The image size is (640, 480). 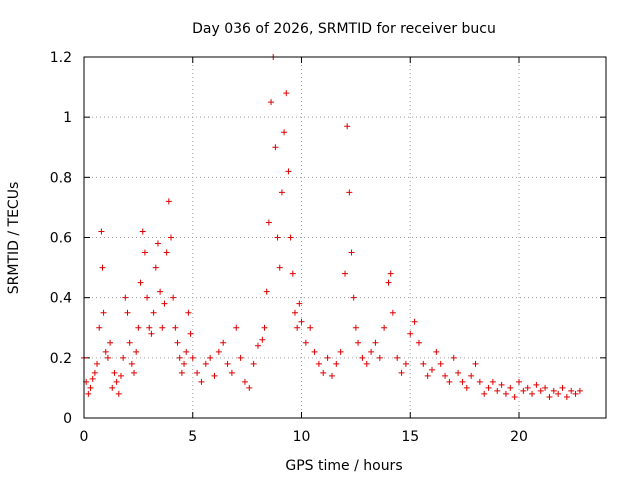 I want to click on x-tick-label: 15, so click(x=410, y=437).